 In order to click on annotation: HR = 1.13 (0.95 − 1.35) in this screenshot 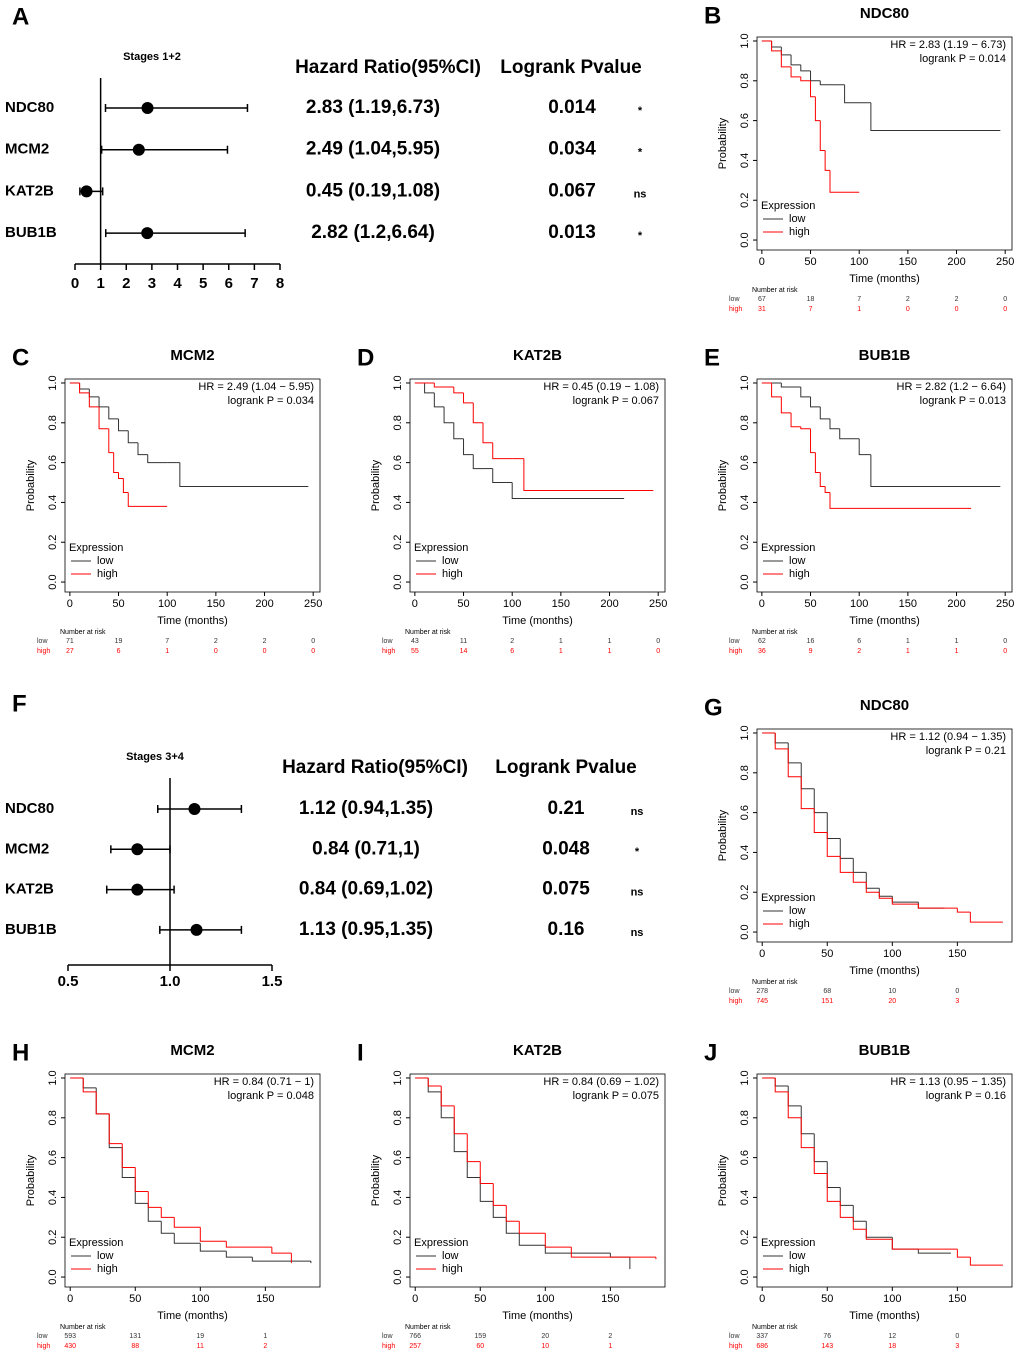, I will do `click(948, 1082)`.